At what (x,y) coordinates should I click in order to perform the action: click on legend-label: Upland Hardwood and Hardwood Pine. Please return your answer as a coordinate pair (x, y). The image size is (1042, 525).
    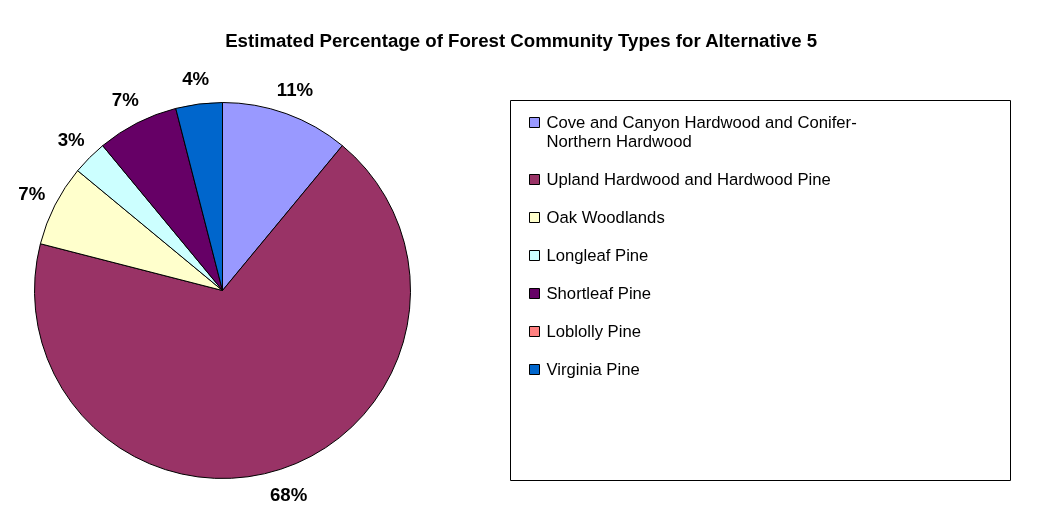
    Looking at the image, I should click on (688, 179).